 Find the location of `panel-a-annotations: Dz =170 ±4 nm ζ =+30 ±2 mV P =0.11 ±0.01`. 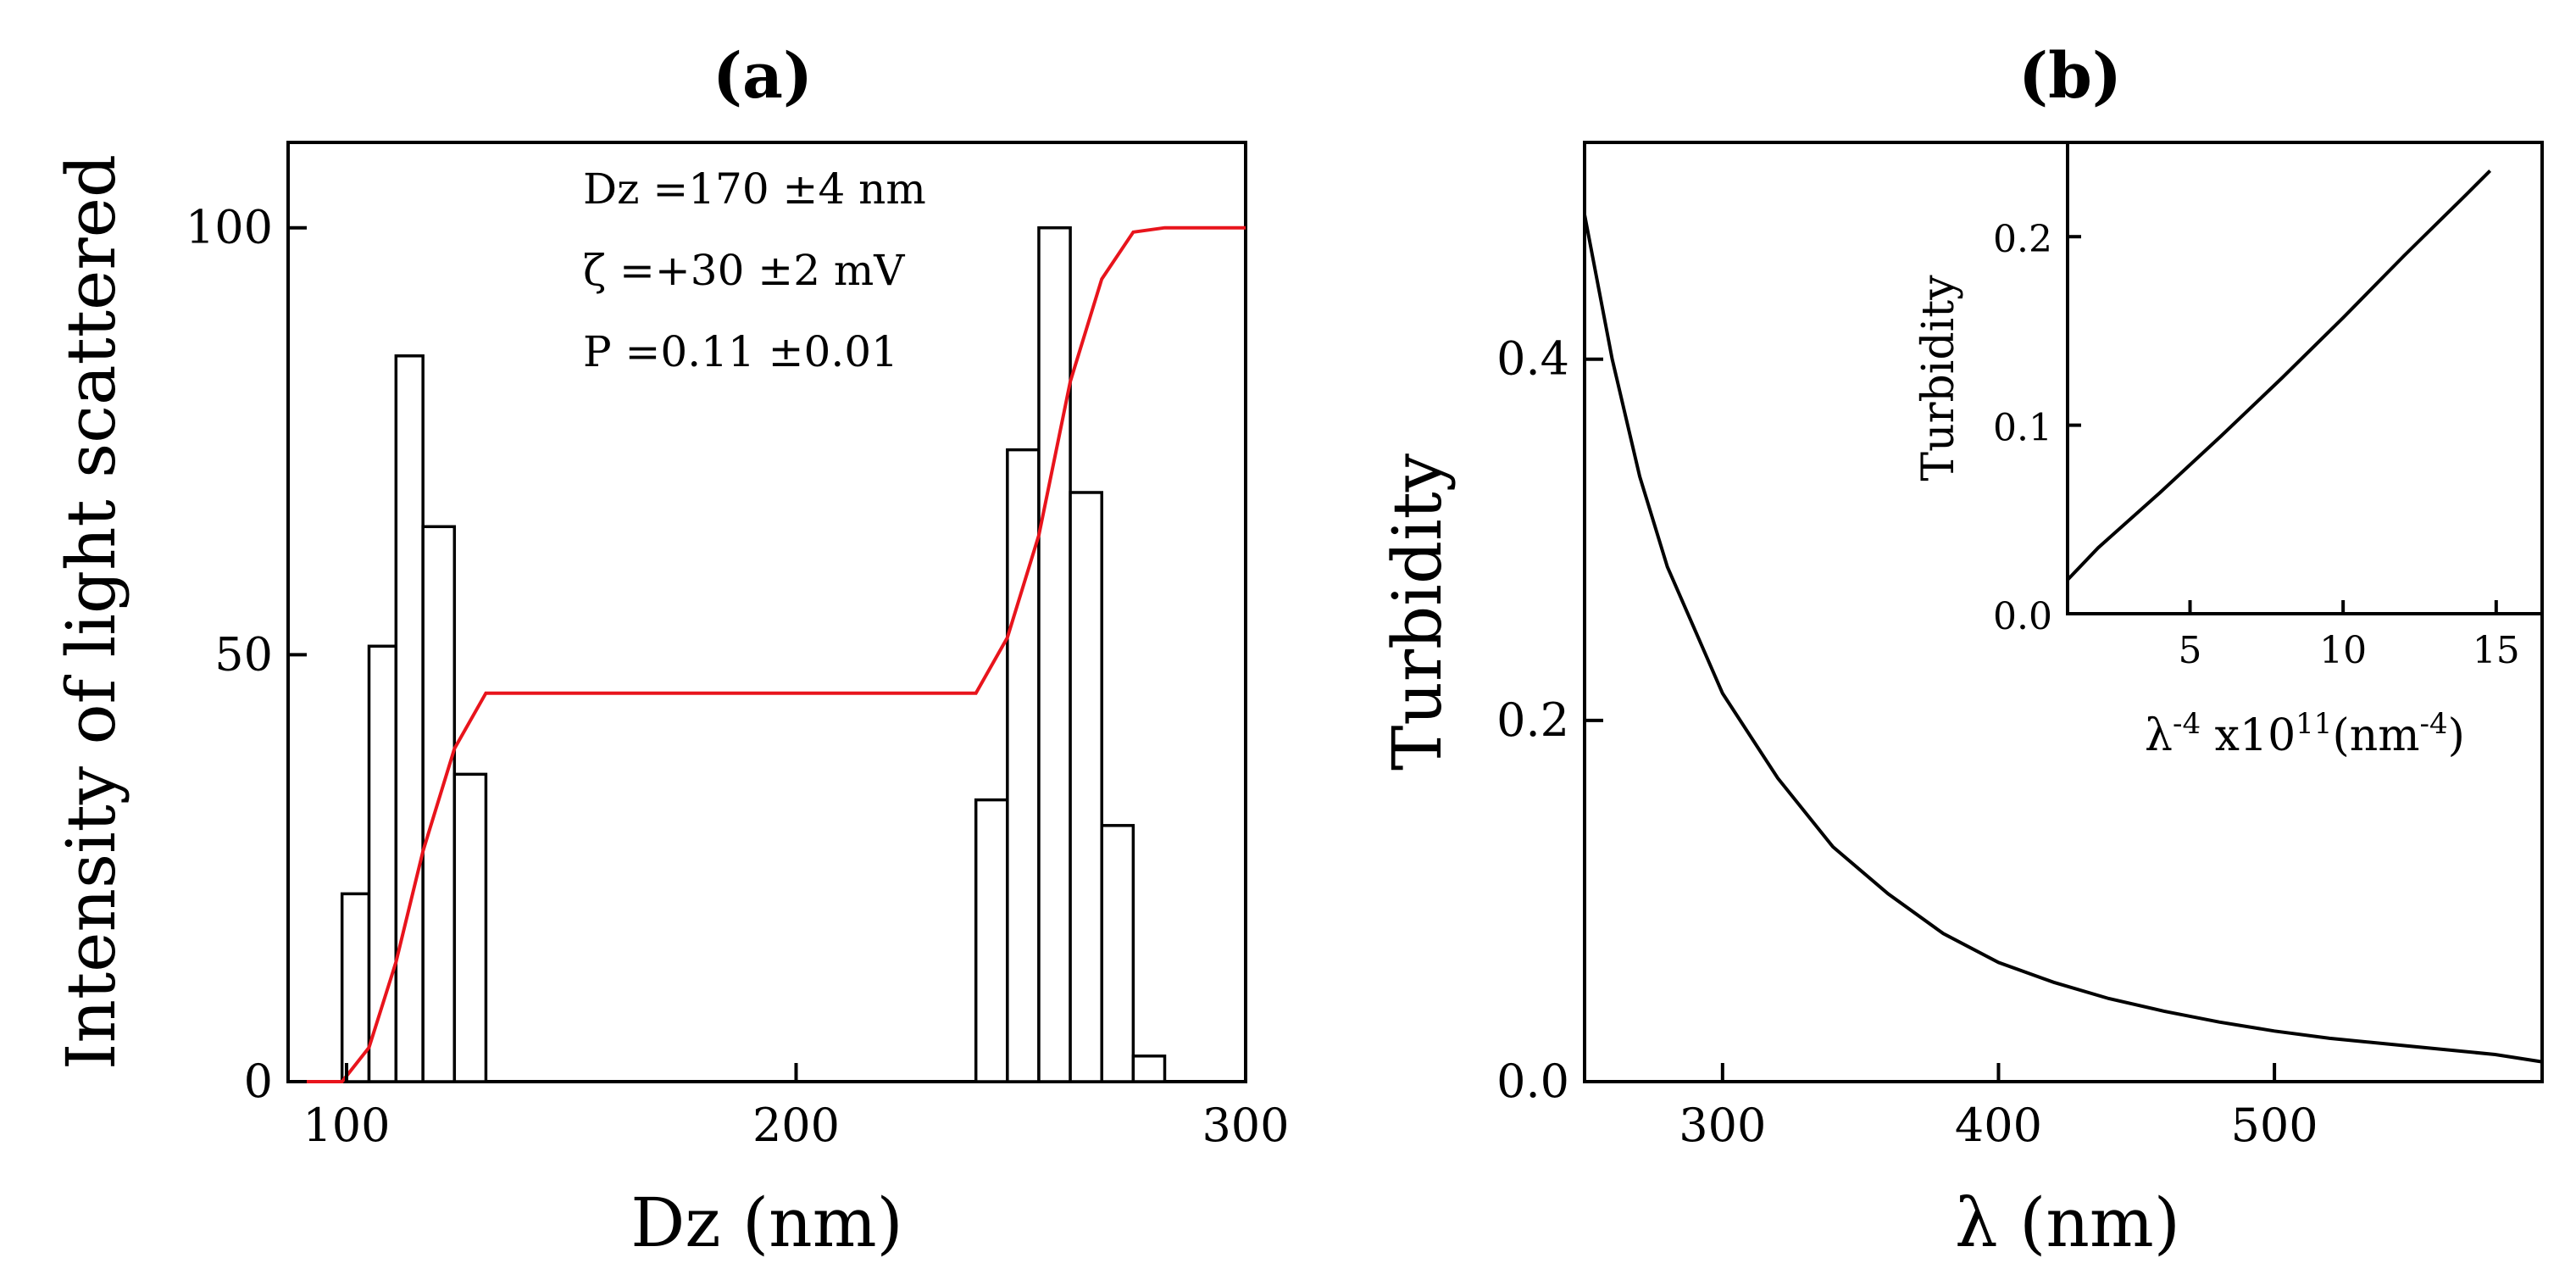

panel-a-annotations: Dz =170 ±4 nm ζ =+30 ±2 mV P =0.11 ±0.01 is located at coordinates (754, 270).